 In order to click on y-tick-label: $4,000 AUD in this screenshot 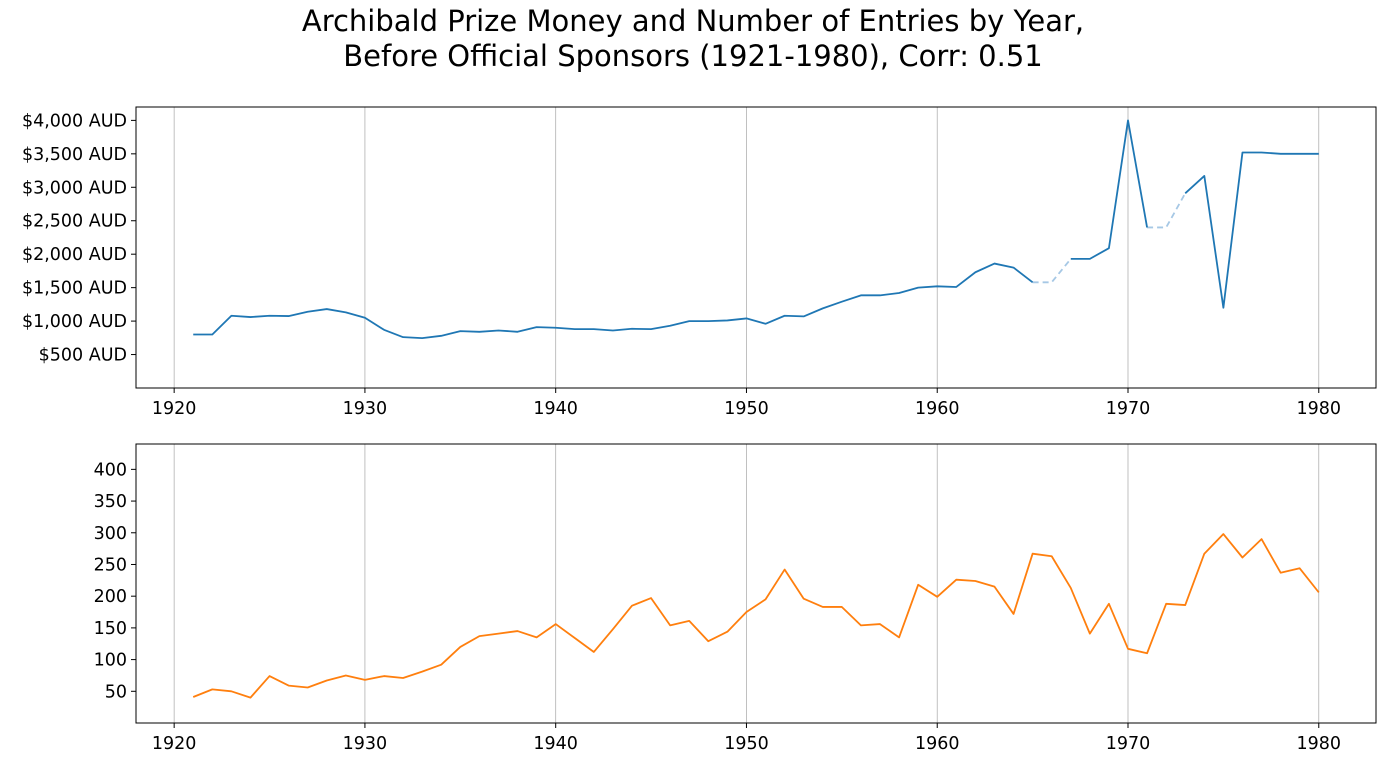, I will do `click(74, 121)`.